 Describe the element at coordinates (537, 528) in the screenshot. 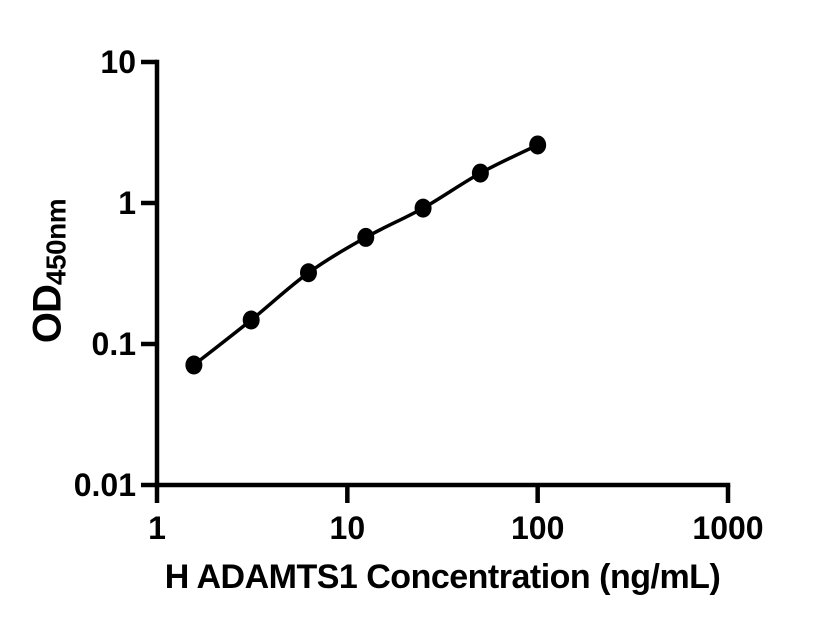

I see `x-tick-label: 100` at that location.